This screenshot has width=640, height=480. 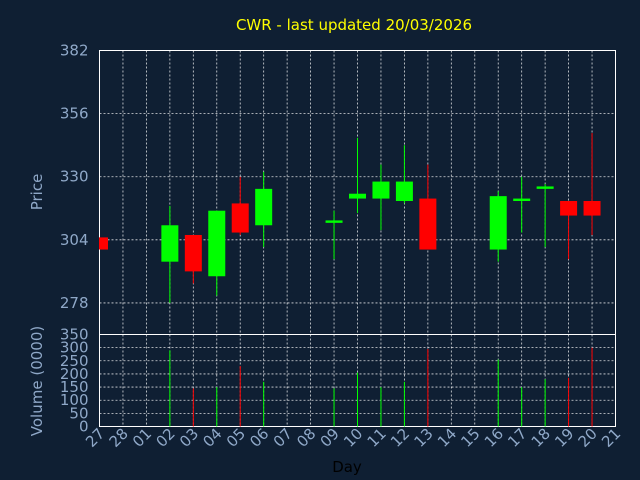 What do you see at coordinates (330, 438) in the screenshot?
I see `x-tick-label: 09` at bounding box center [330, 438].